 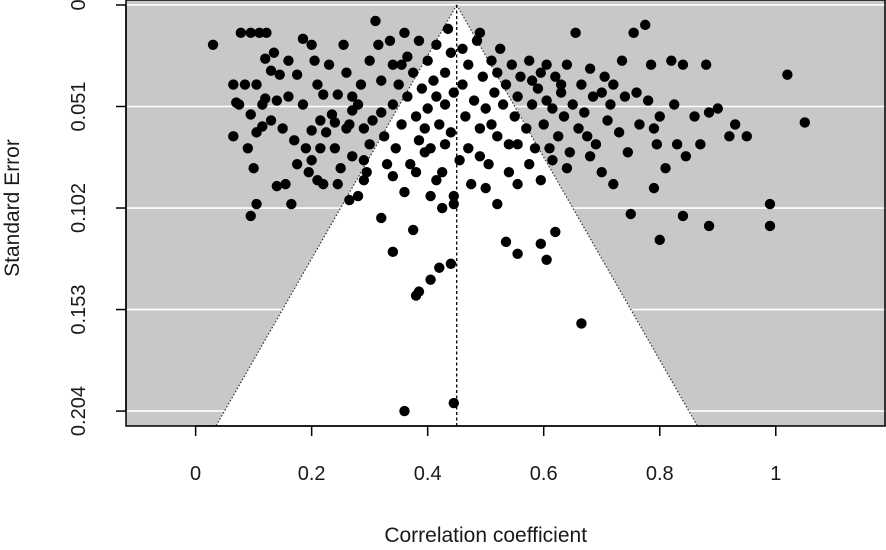 What do you see at coordinates (485, 534) in the screenshot?
I see `x-axis-title: Correlation coefficient` at bounding box center [485, 534].